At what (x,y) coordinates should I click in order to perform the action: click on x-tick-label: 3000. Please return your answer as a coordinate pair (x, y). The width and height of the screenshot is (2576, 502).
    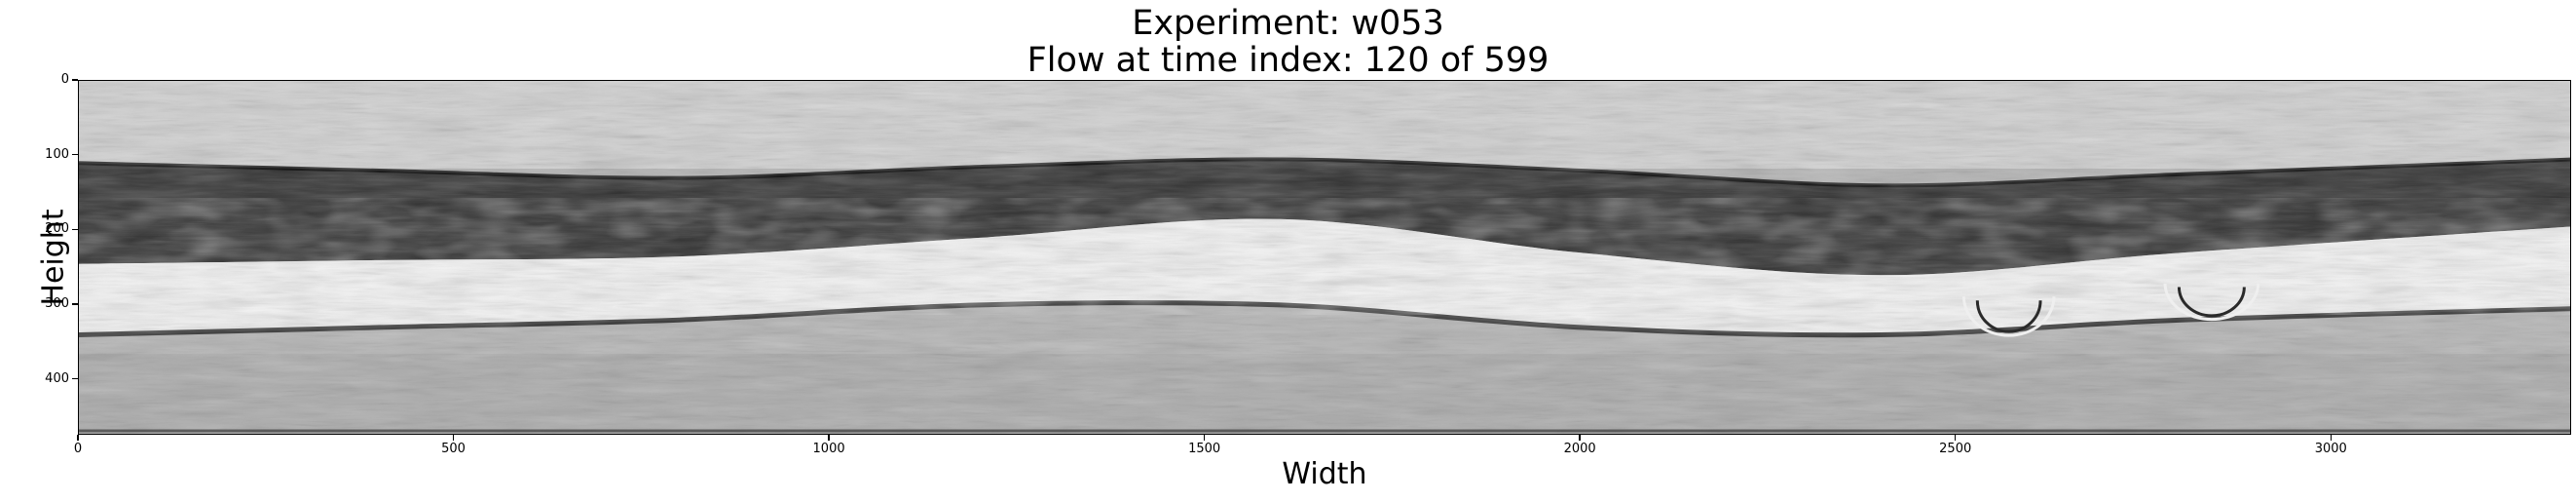
    Looking at the image, I should click on (2330, 449).